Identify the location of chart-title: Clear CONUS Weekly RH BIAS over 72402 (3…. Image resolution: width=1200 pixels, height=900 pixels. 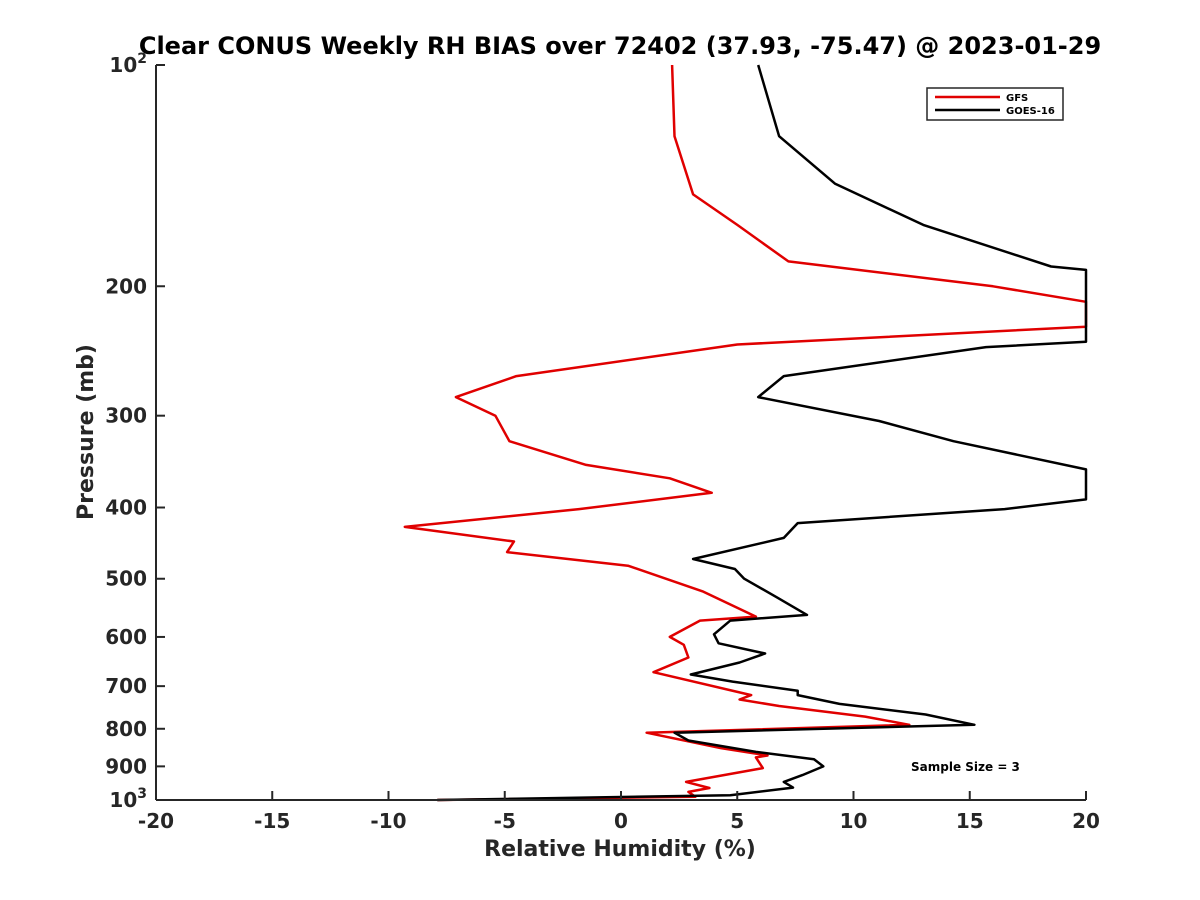
(620, 46).